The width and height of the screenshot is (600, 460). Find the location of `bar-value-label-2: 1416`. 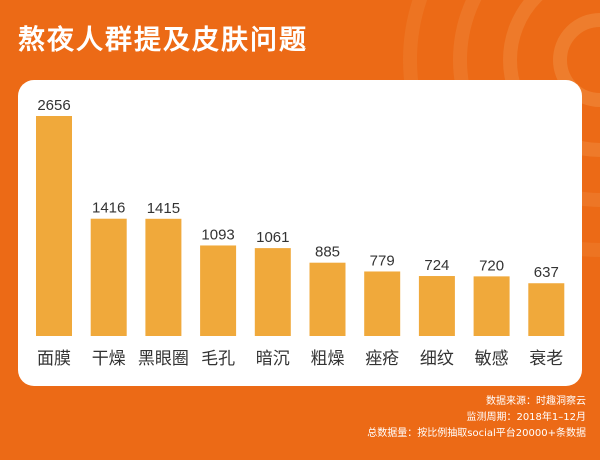

bar-value-label-2: 1416 is located at coordinates (108, 208).